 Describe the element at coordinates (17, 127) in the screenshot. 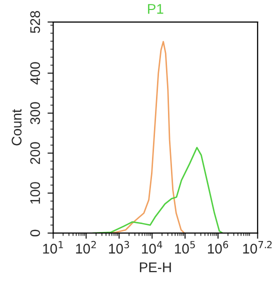

I see `y-axis-title: Count` at that location.